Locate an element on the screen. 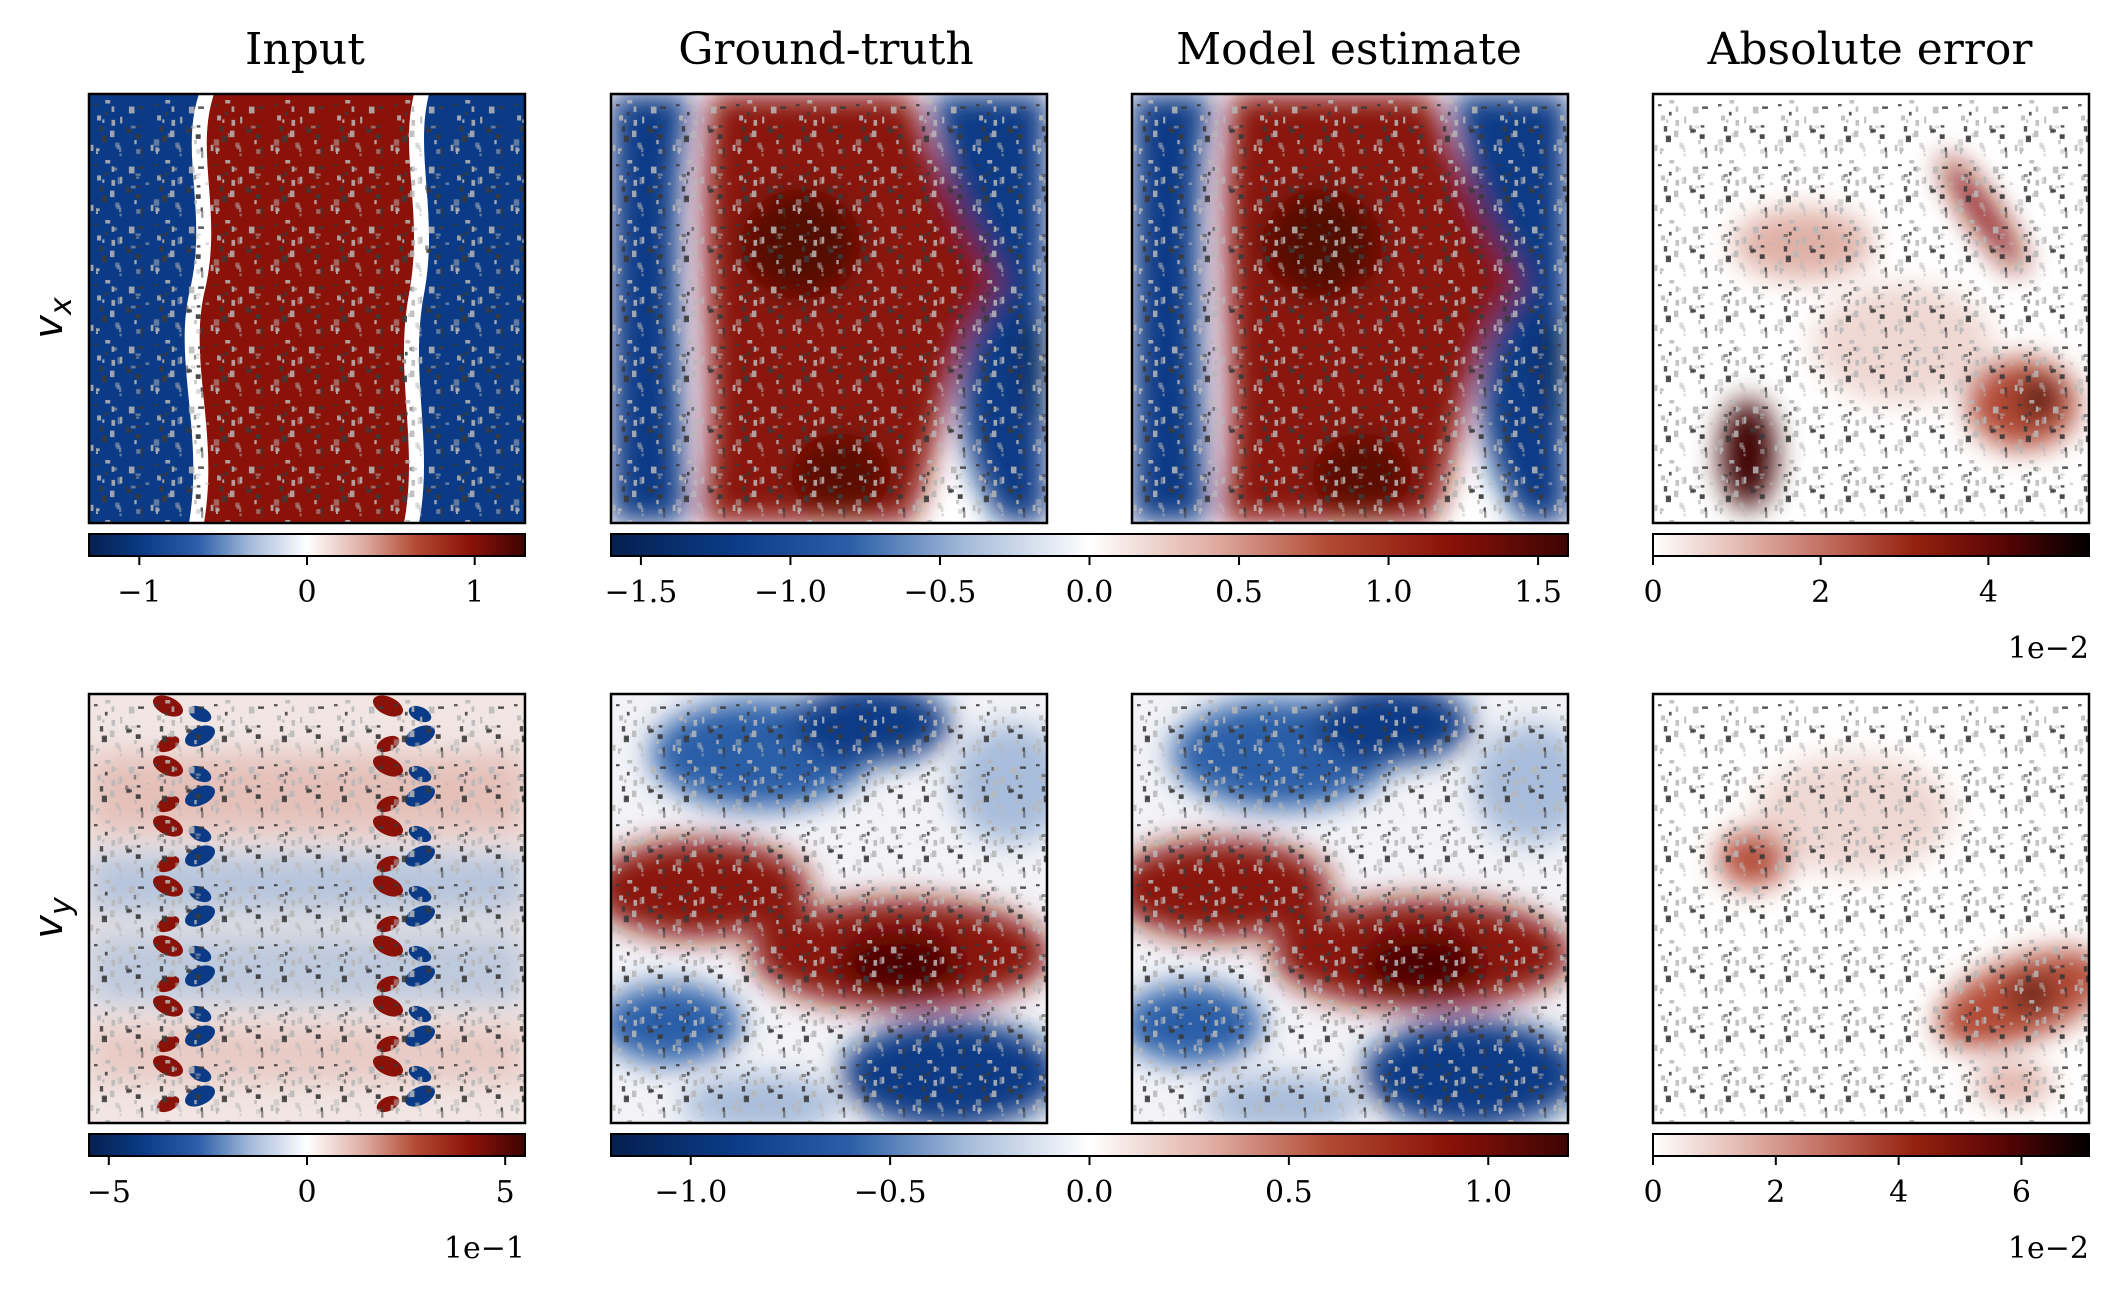 The height and width of the screenshot is (1291, 2118). colorbar-tick-label: −1 is located at coordinates (139, 592).